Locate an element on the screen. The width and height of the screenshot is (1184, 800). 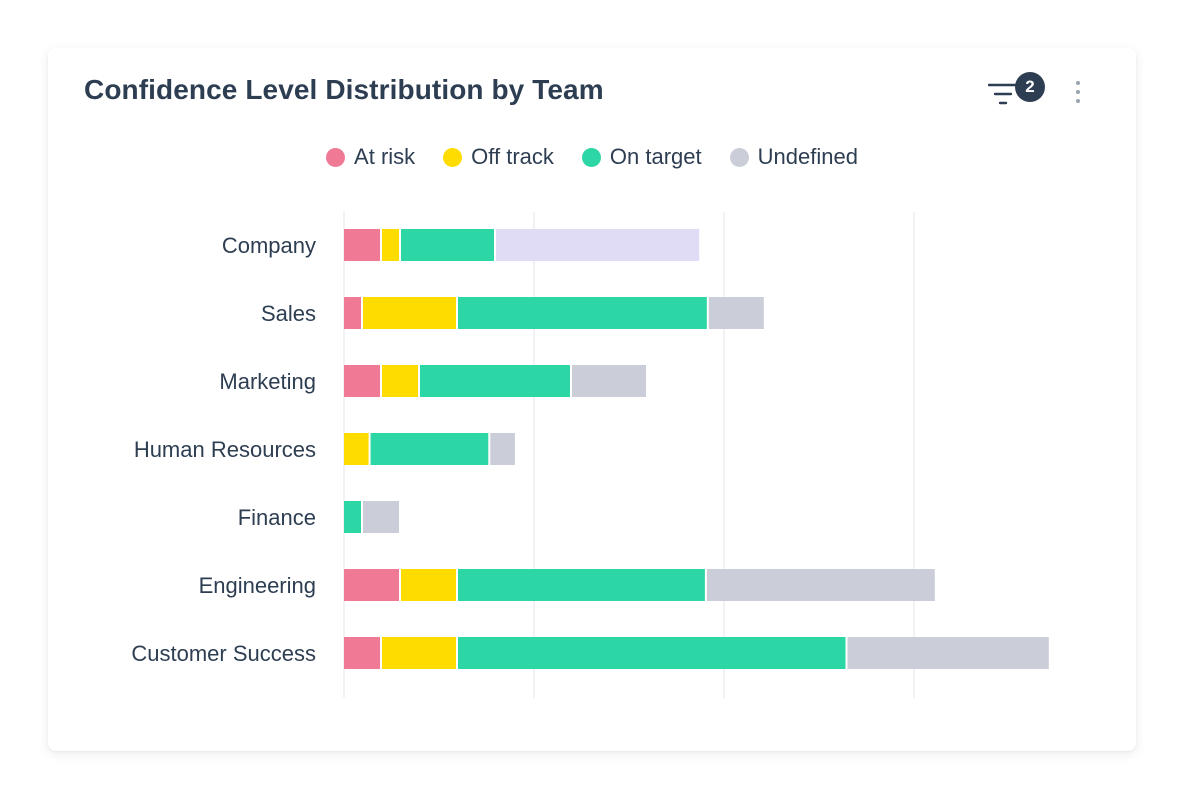
bar-marketing-undefined is located at coordinates (609, 381).